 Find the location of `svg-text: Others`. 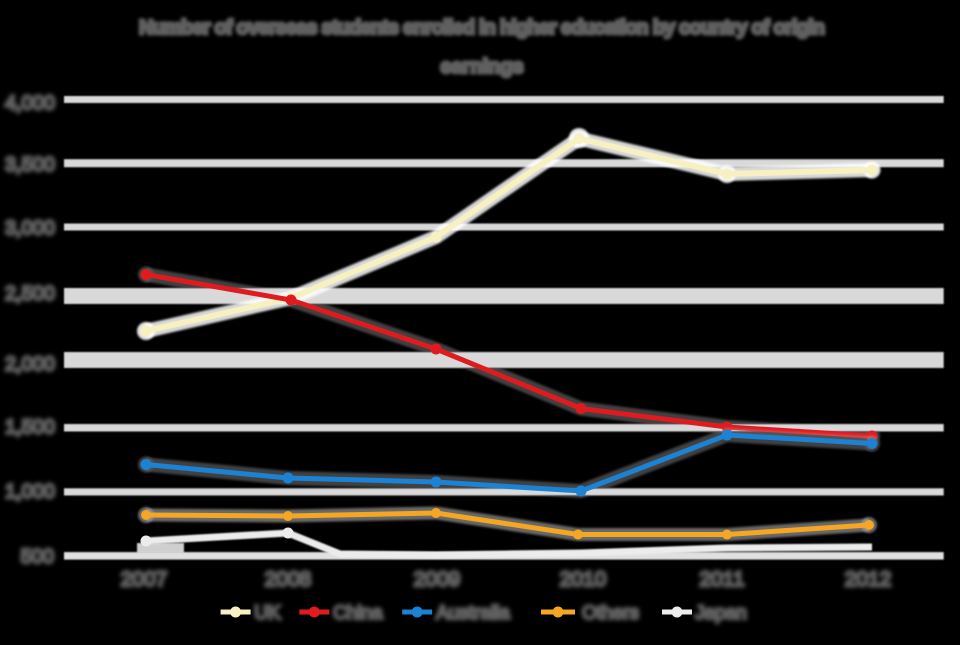

svg-text: Others is located at coordinates (610, 613).